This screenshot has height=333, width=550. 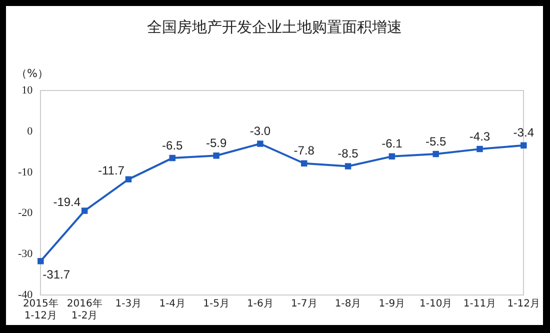 What do you see at coordinates (30, 131) in the screenshot?
I see `y-tick-label: 0` at bounding box center [30, 131].